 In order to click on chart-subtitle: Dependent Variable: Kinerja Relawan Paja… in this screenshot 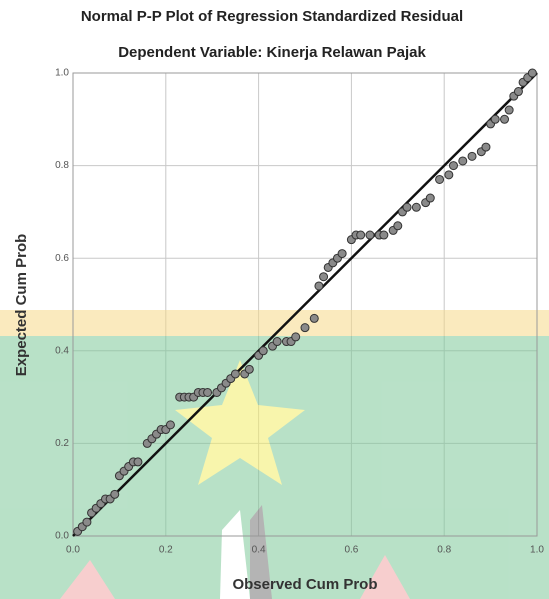, I will do `click(272, 52)`.